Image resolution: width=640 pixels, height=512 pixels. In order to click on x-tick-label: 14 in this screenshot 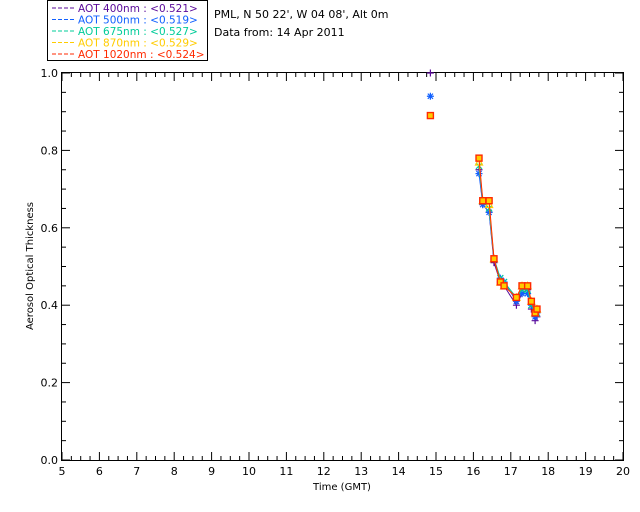, I will do `click(399, 471)`.